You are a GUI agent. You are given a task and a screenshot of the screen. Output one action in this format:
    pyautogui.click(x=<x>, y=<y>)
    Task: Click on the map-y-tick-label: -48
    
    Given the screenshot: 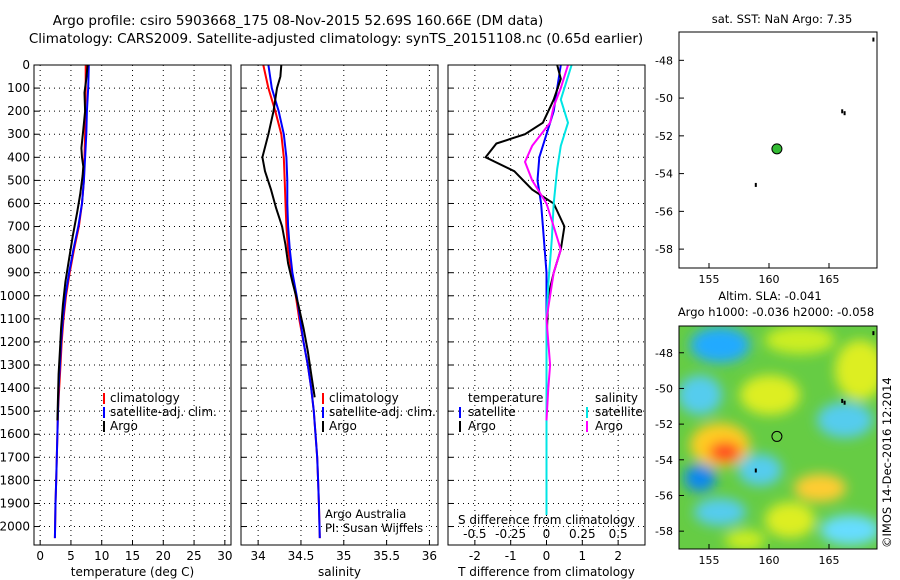 What is the action you would take?
    pyautogui.click(x=664, y=353)
    